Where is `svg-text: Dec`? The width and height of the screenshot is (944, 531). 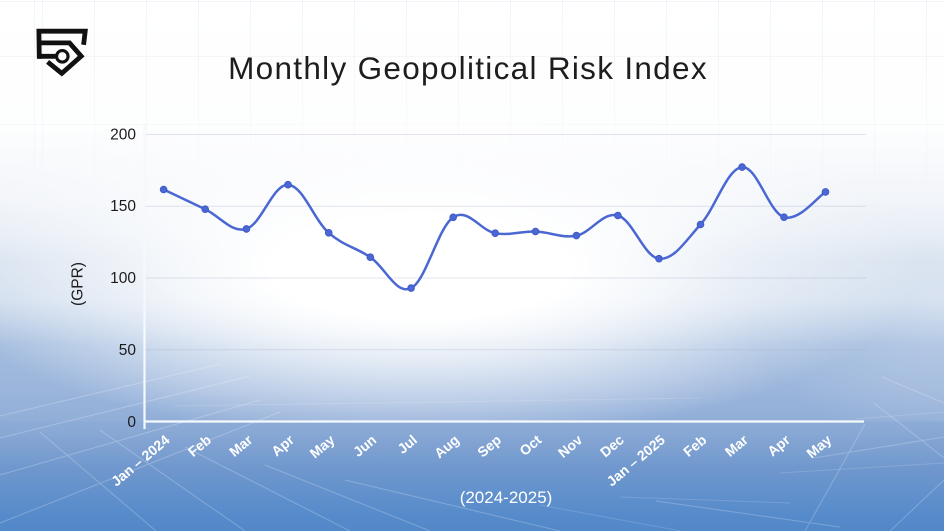
svg-text: Dec is located at coordinates (612, 445).